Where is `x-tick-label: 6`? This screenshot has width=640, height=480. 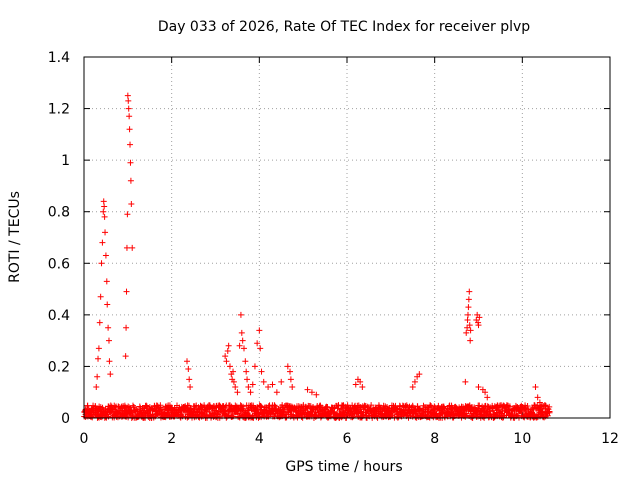
x-tick-label: 6 is located at coordinates (347, 439).